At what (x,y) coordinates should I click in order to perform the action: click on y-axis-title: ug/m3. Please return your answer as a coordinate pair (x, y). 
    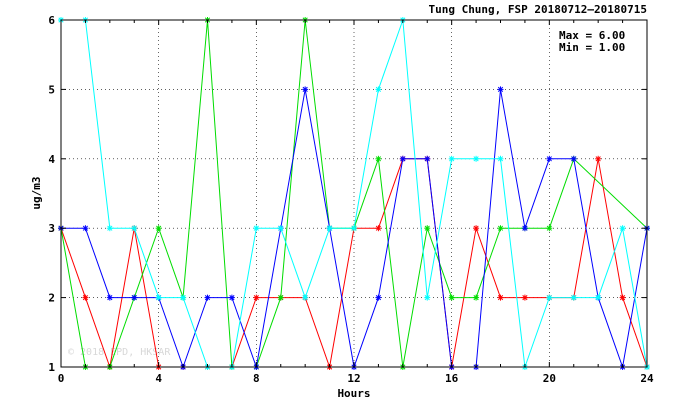
    Looking at the image, I should click on (36, 192).